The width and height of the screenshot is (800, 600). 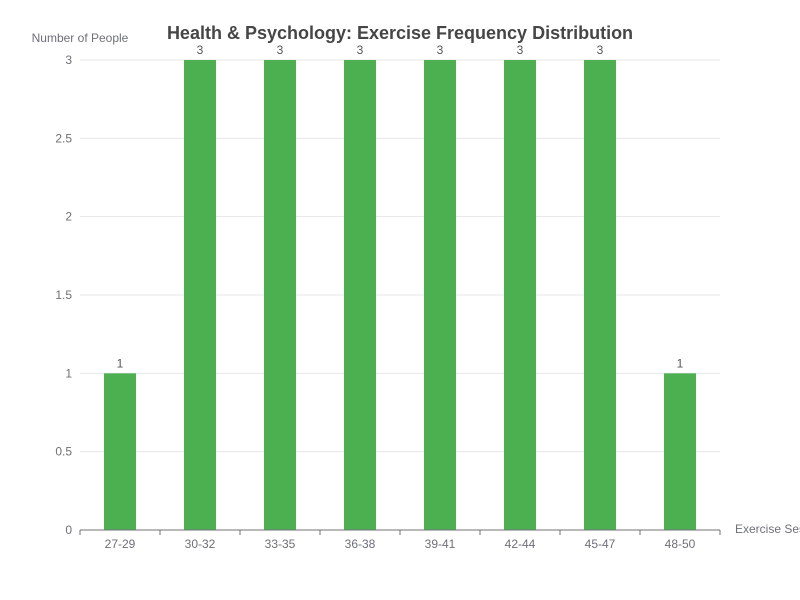 I want to click on x-tick-label: 33-35, so click(x=280, y=544).